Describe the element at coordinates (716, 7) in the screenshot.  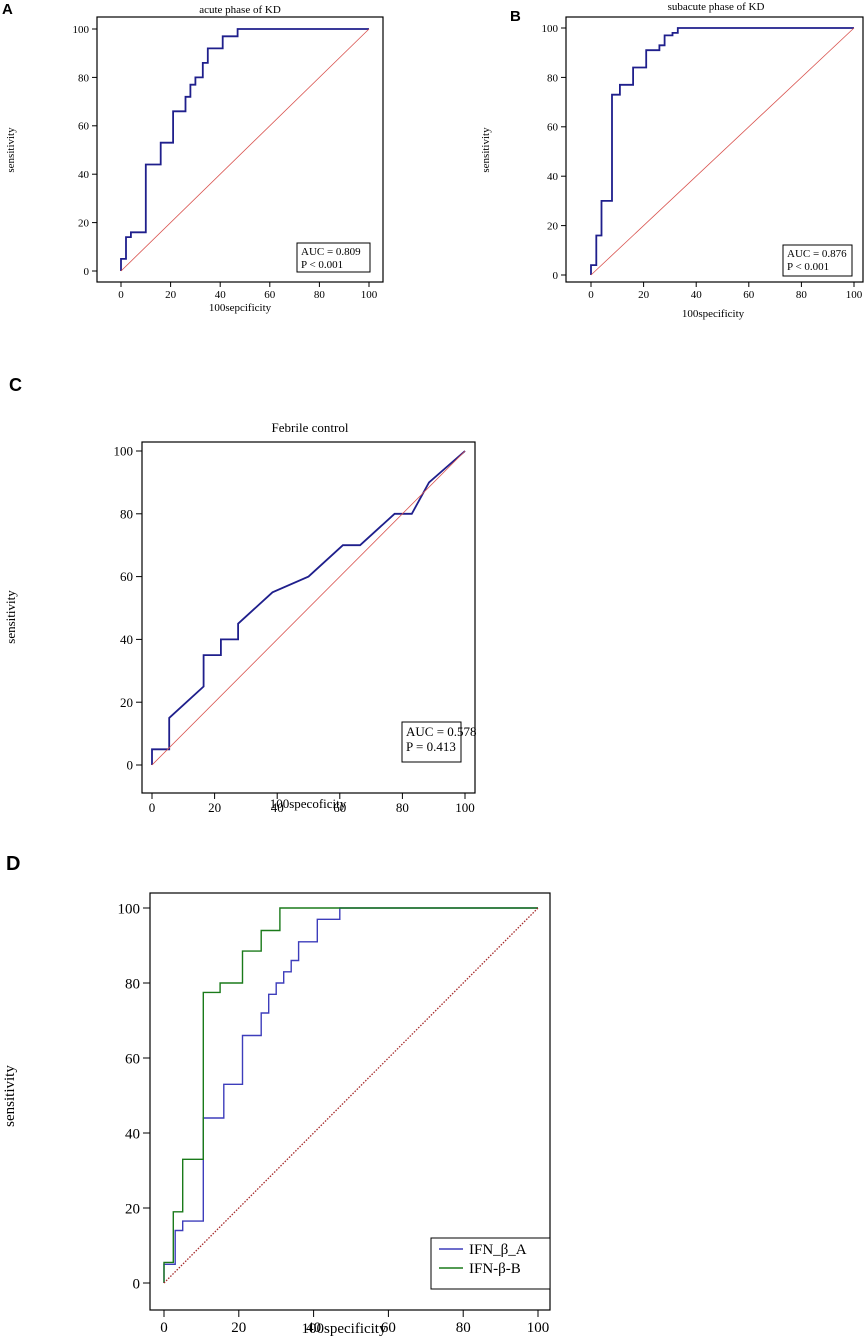
I see `chart-title: subacute phase of KD` at that location.